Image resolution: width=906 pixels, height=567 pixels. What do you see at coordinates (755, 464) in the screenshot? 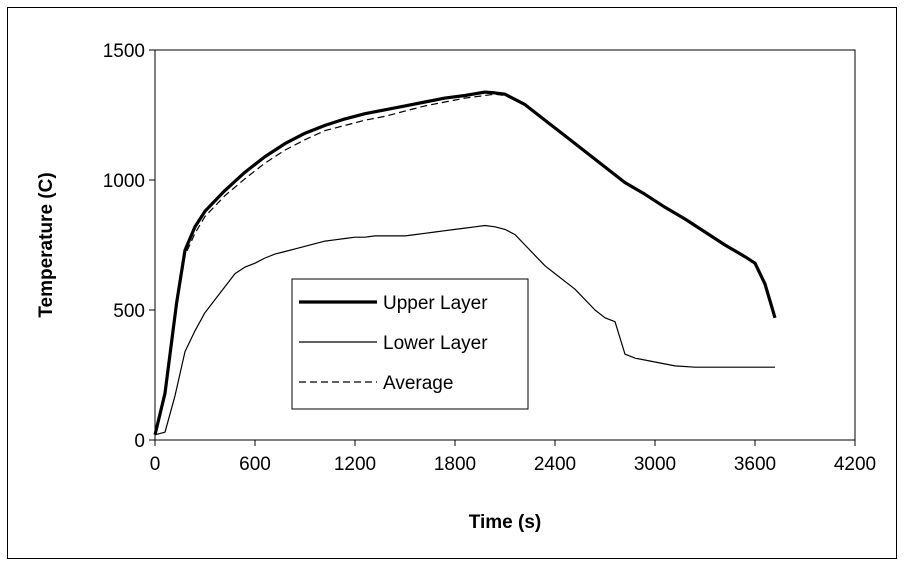
I see `x-tick-label: 3600` at bounding box center [755, 464].